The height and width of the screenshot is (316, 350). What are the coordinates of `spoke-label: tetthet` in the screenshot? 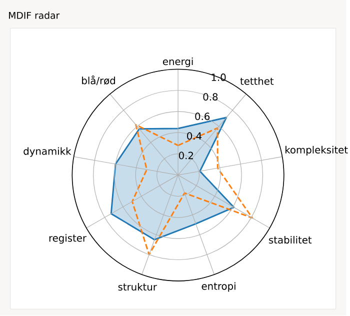 It's located at (257, 81).